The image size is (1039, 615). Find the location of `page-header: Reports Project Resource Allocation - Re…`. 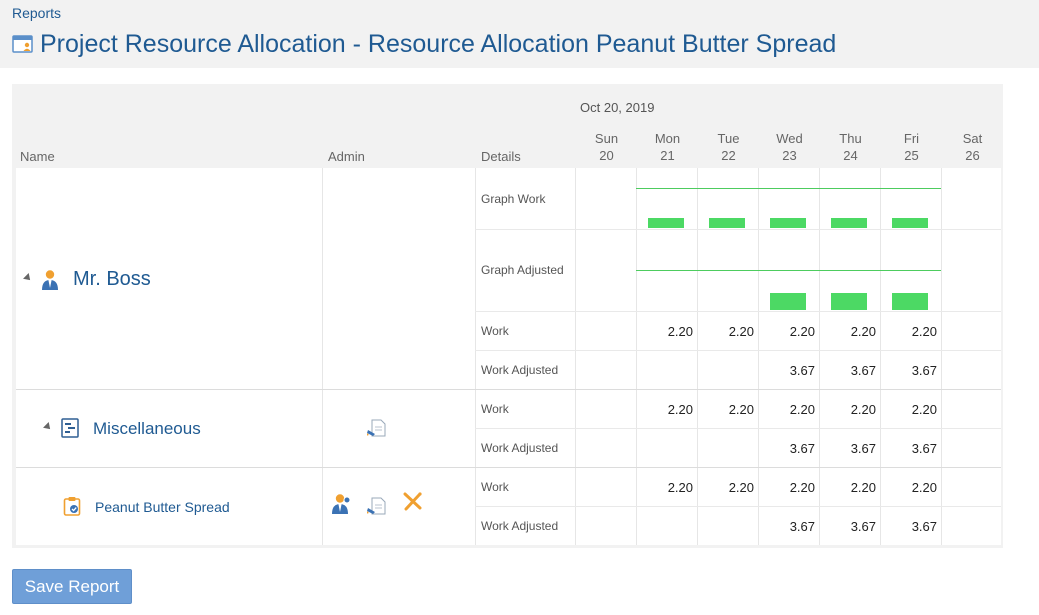

page-header: Reports Project Resource Allocation - Re… is located at coordinates (519, 34).